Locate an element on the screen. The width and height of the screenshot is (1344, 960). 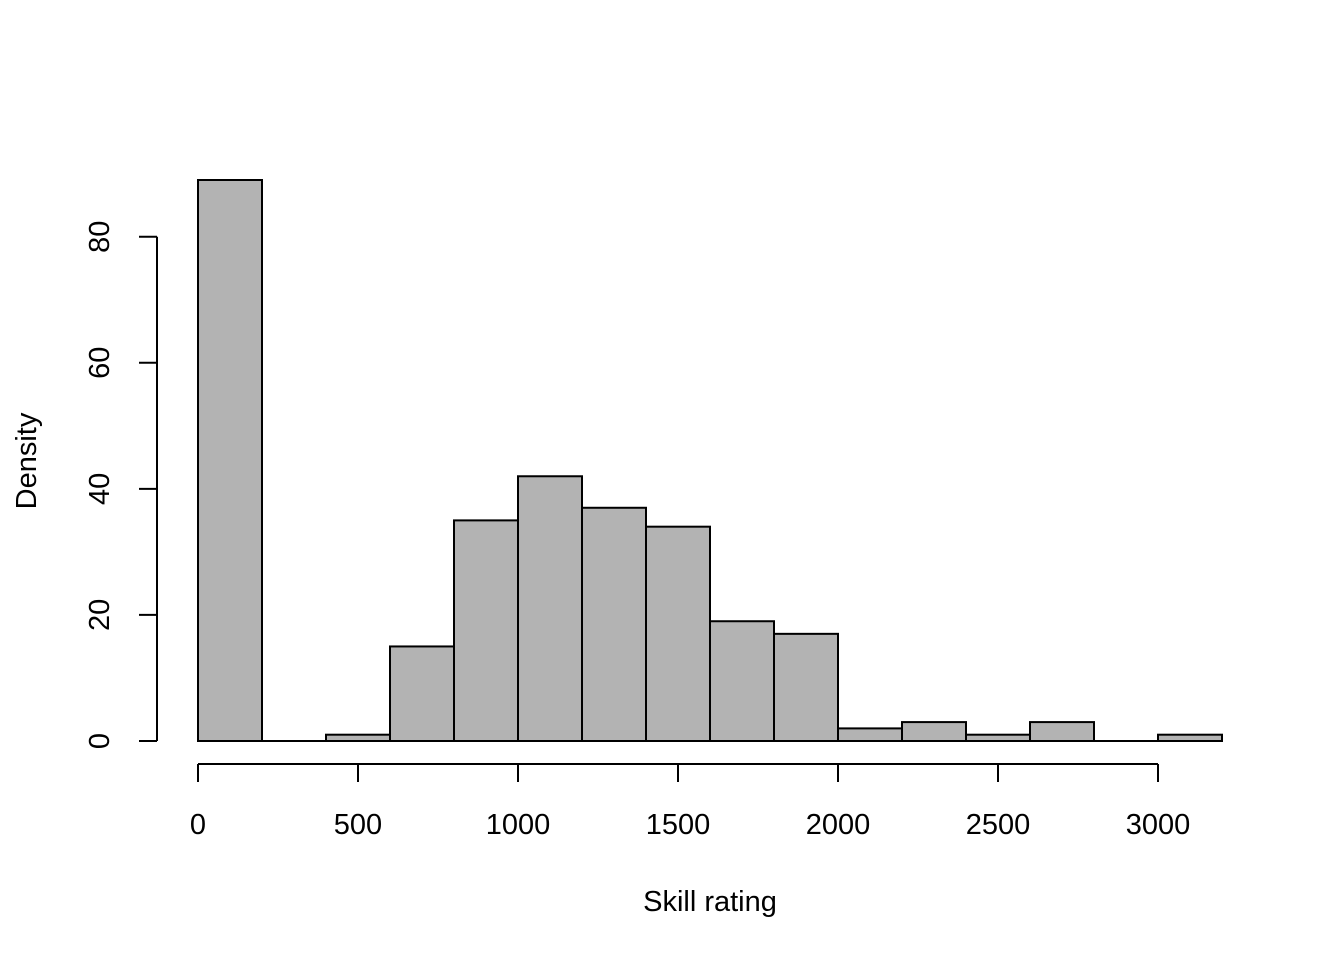
histogram-bar-1800-2000 is located at coordinates (806, 687).